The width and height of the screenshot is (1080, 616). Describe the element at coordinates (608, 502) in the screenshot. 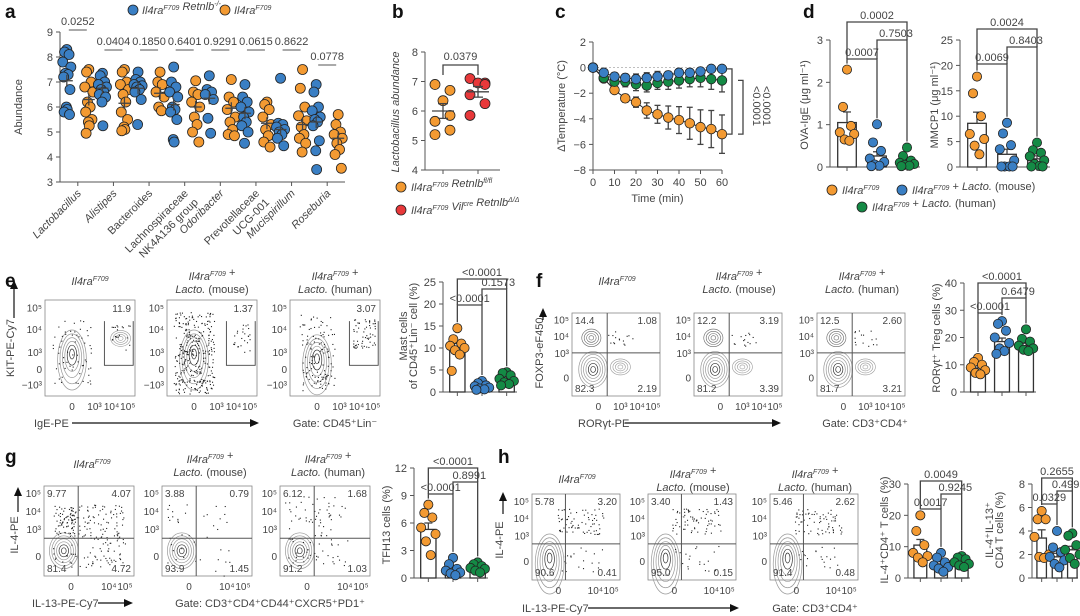

I see `quadrant-value: 3.20` at that location.